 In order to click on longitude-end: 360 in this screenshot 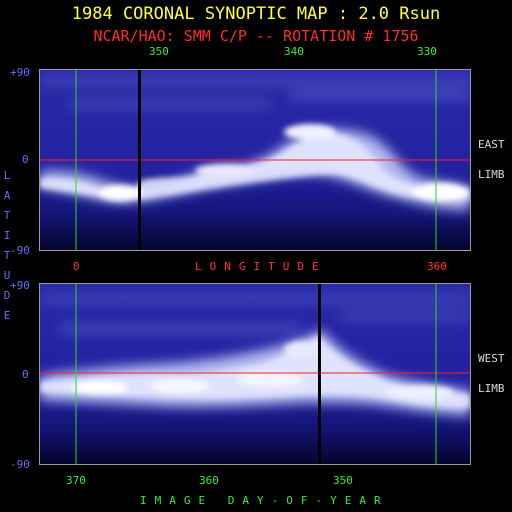, I will do `click(437, 266)`.